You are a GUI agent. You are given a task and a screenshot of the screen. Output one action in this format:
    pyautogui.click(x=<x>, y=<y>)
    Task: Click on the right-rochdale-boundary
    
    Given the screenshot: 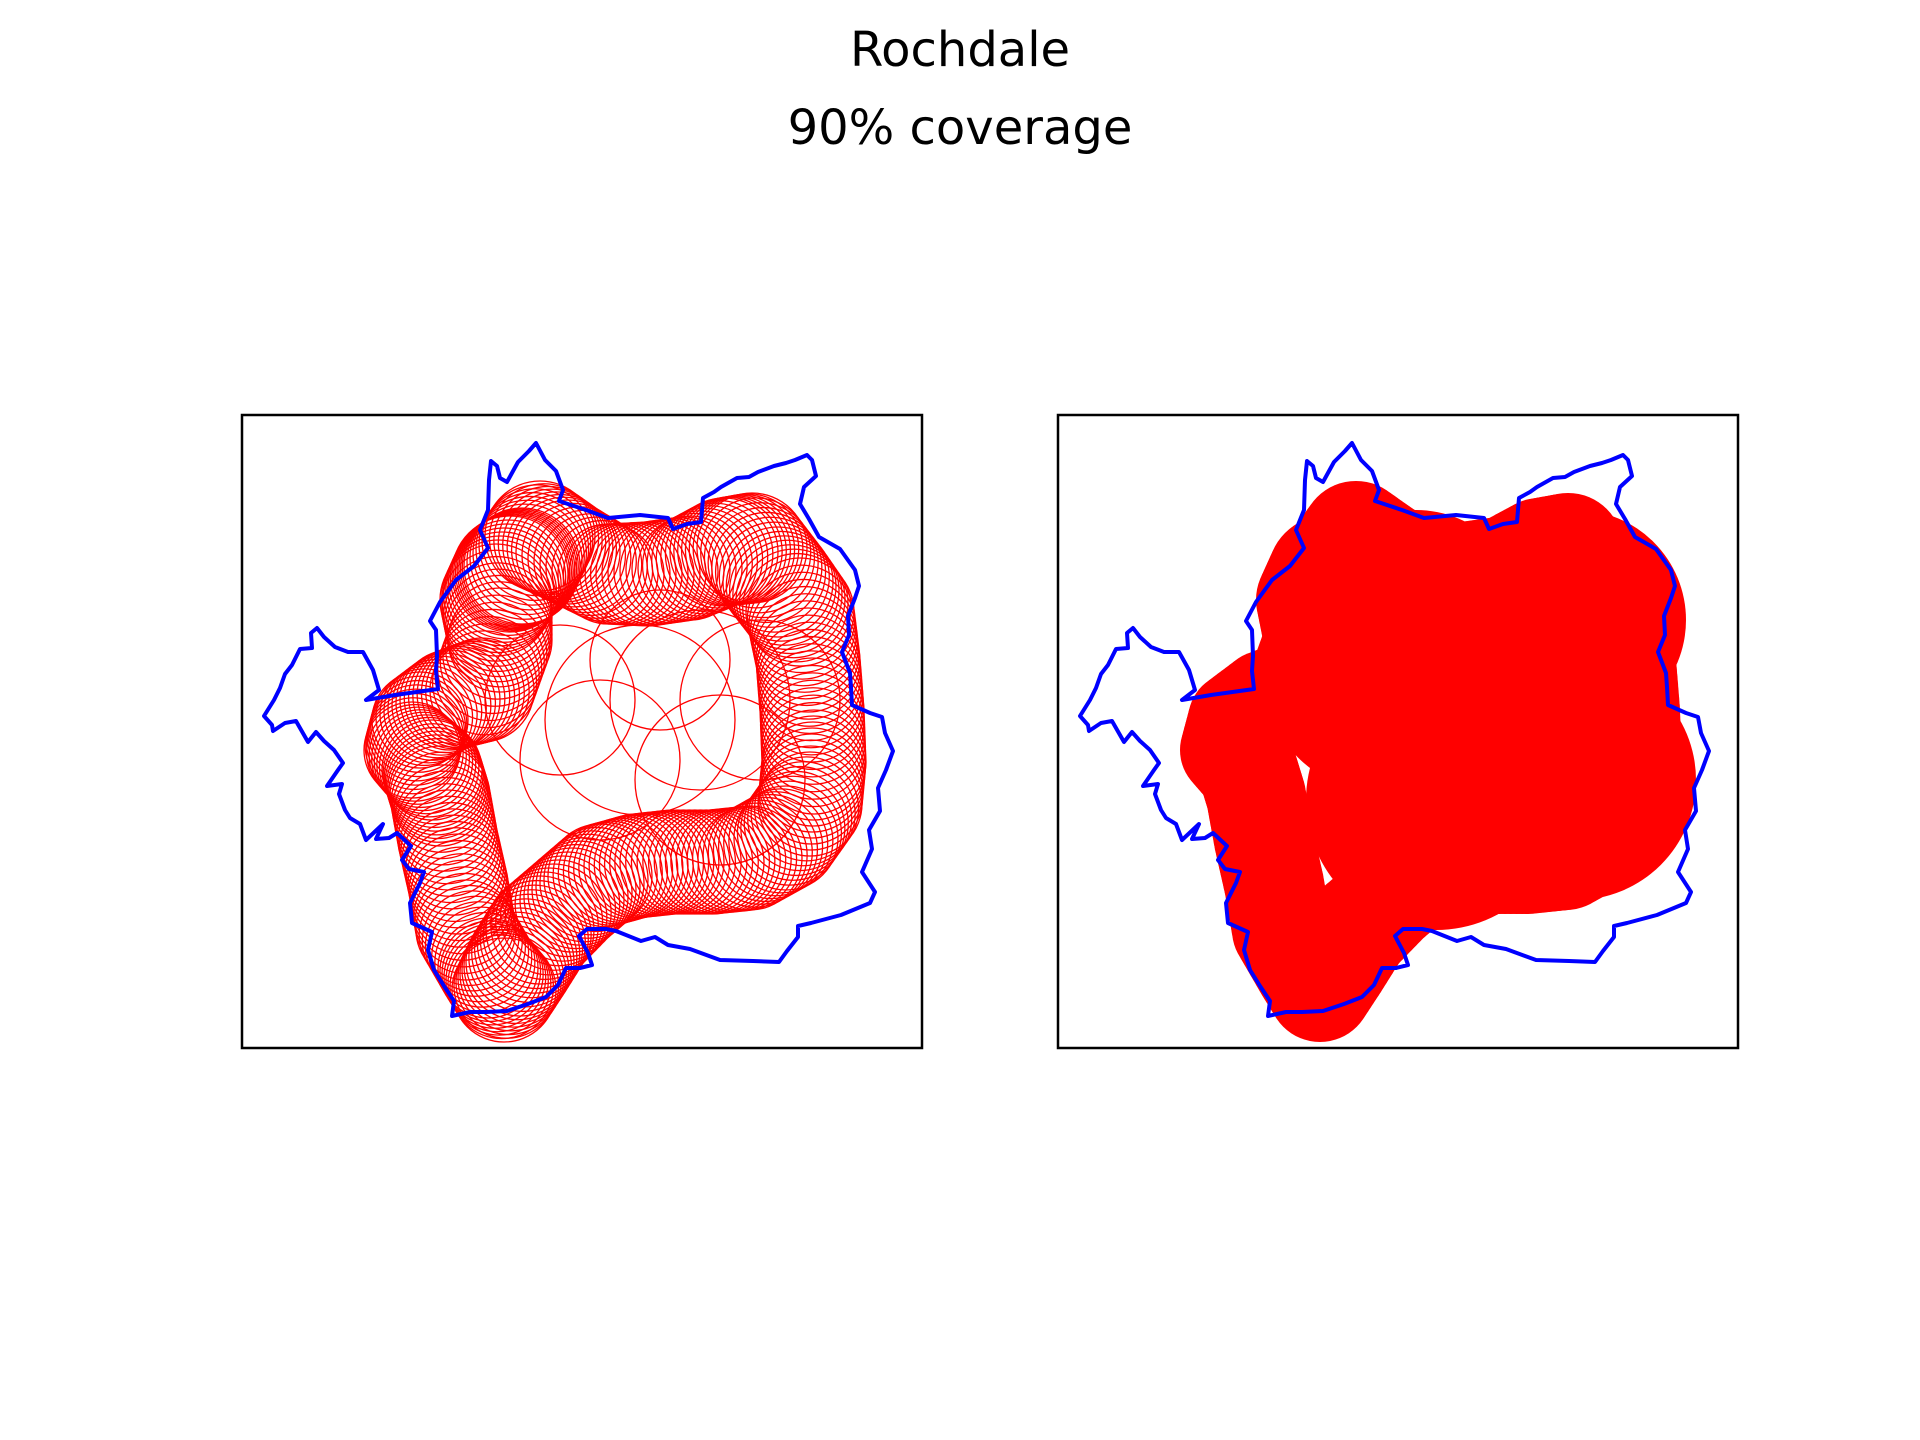 What is the action you would take?
    pyautogui.click(x=1394, y=729)
    